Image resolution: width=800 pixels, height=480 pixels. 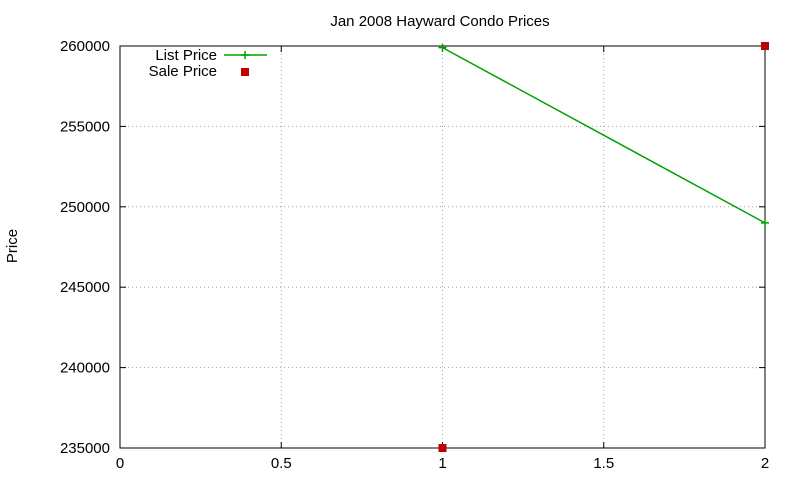 What do you see at coordinates (765, 463) in the screenshot?
I see `x-tick-label: 2` at bounding box center [765, 463].